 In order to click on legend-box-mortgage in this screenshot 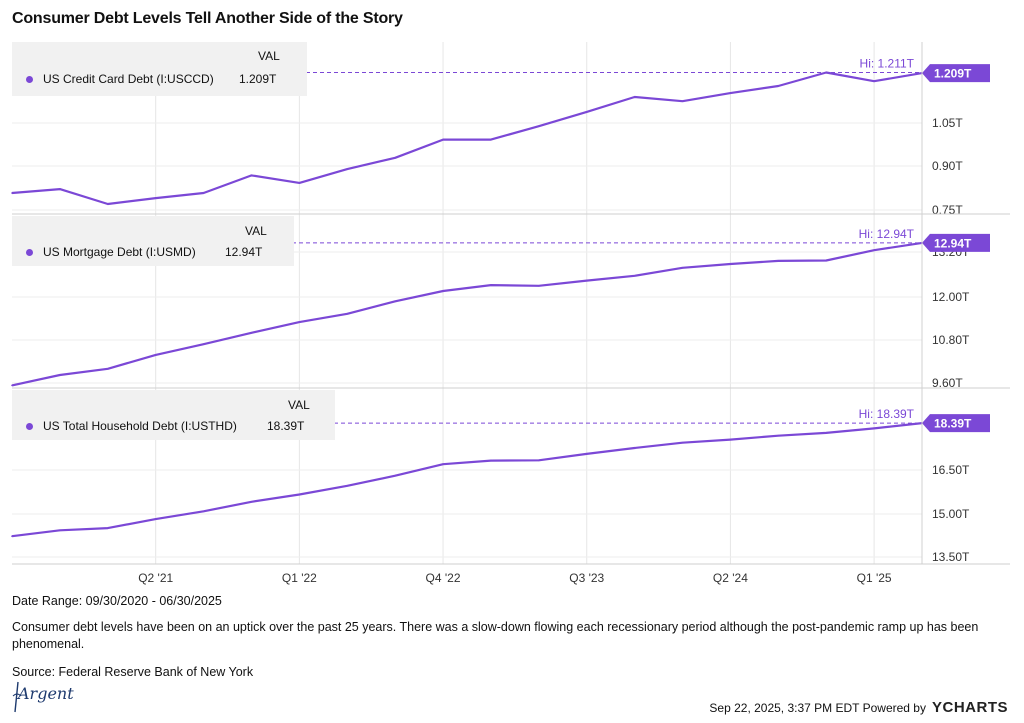, I will do `click(153, 241)`.